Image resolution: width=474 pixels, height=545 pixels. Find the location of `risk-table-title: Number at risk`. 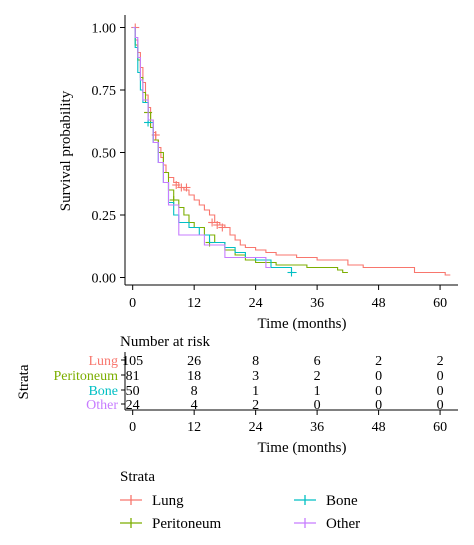

risk-table-title: Number at risk is located at coordinates (165, 342).